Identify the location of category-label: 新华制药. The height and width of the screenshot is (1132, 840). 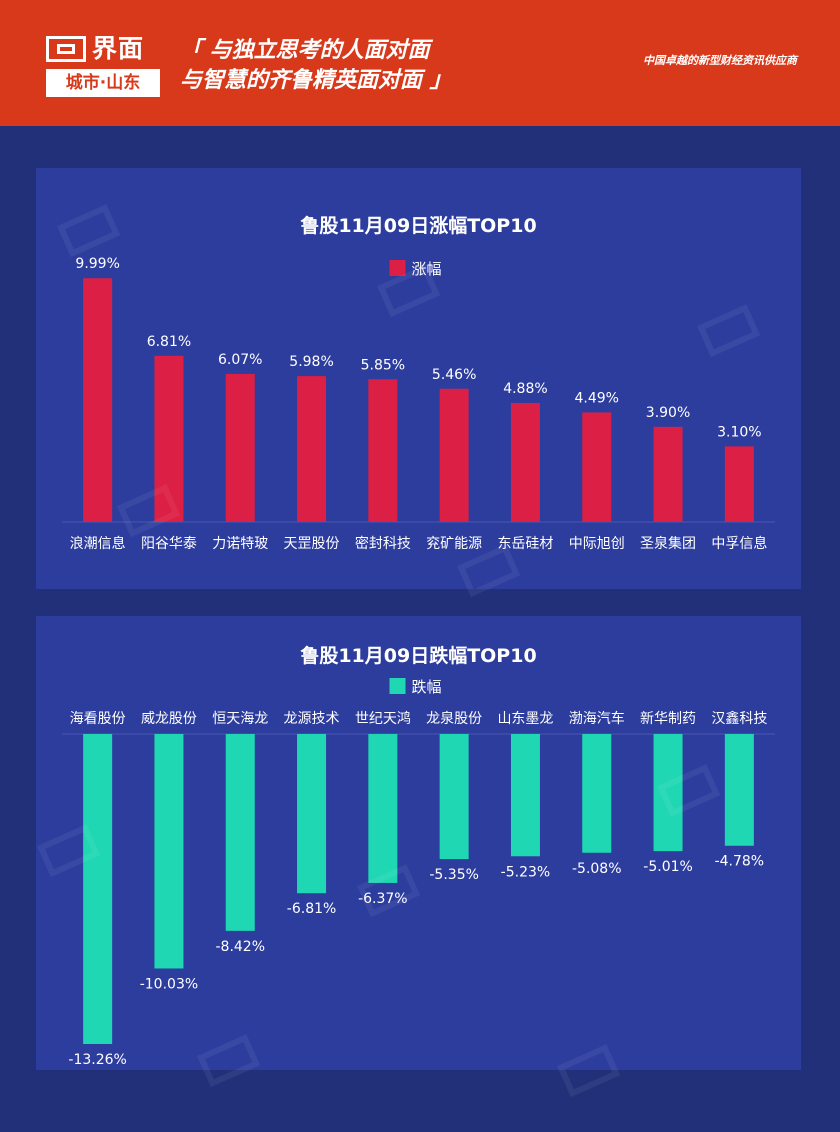
(668, 719).